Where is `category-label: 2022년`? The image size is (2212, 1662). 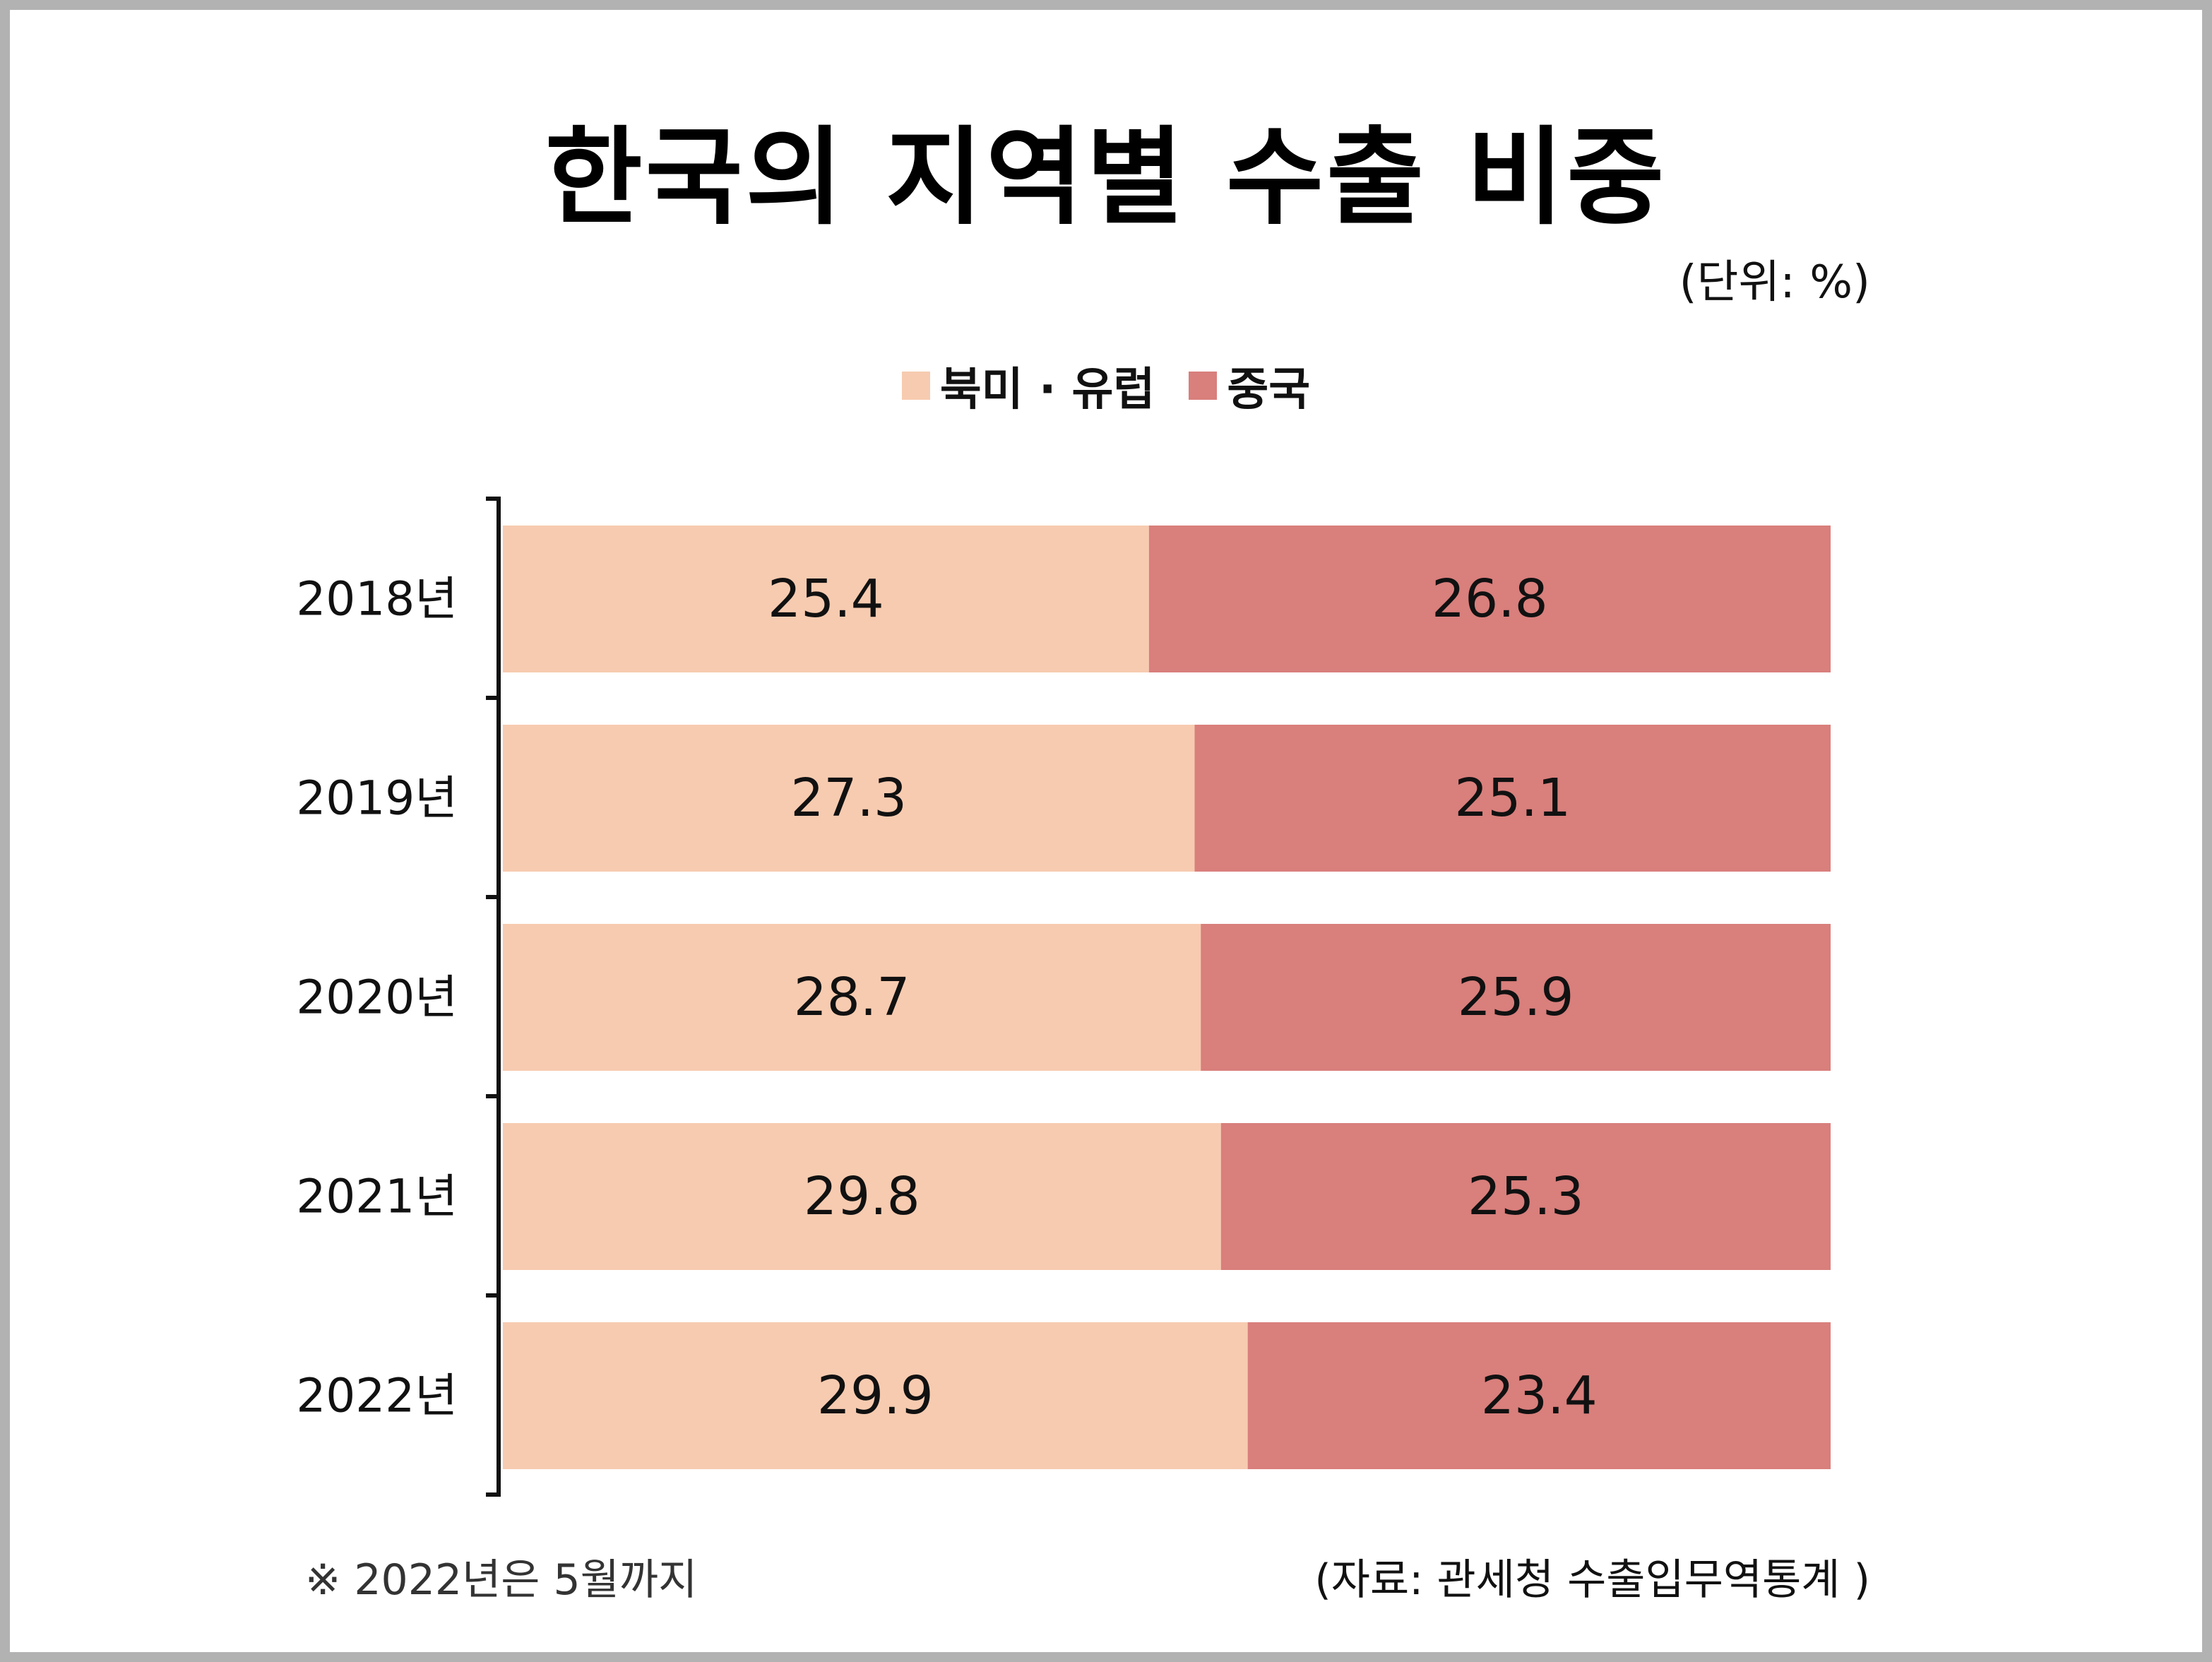
category-label: 2022년 is located at coordinates (377, 1396).